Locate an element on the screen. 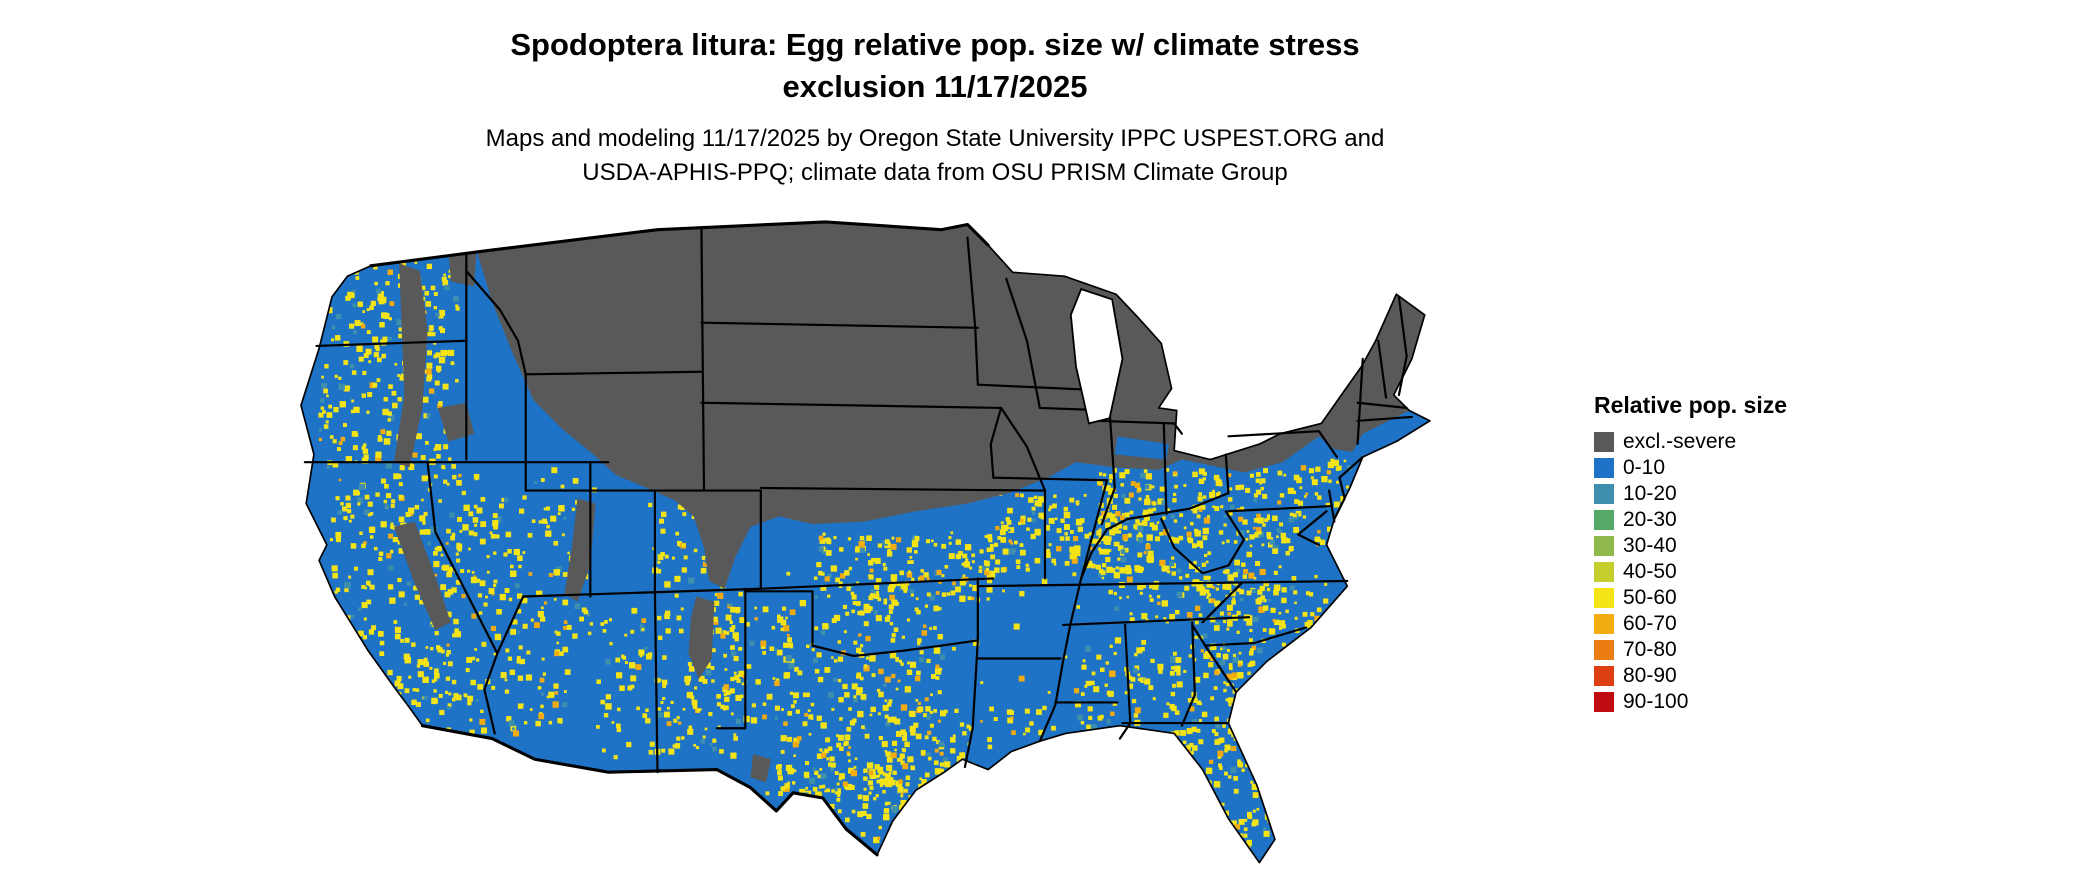  legend-item-label: 10-20 is located at coordinates (1650, 493).